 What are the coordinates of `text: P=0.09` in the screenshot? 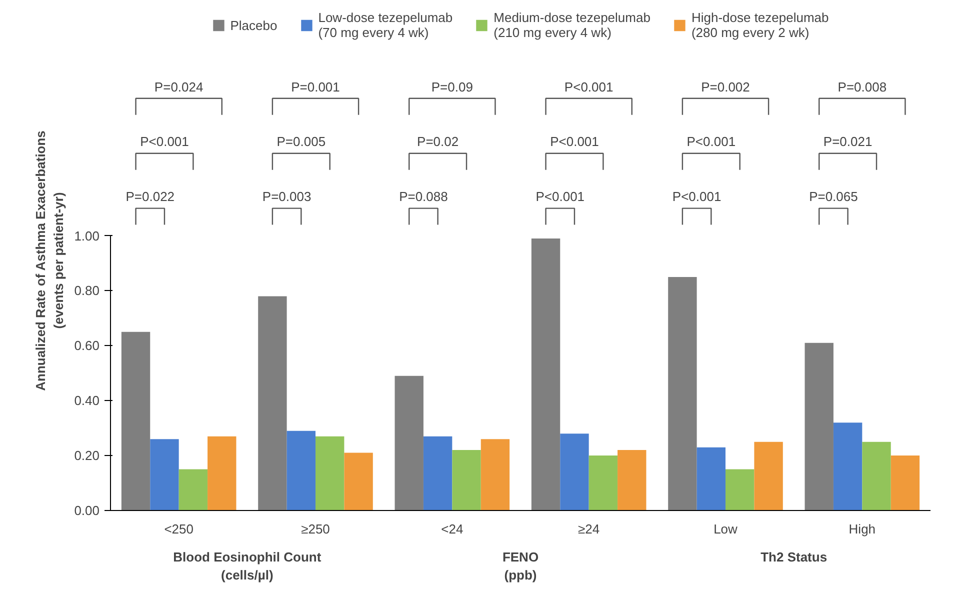 It's located at (452, 86).